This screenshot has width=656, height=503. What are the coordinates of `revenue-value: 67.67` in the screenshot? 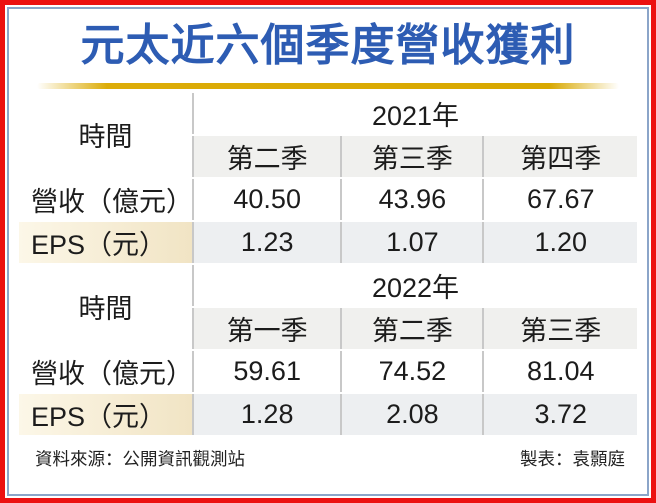 It's located at (559, 199).